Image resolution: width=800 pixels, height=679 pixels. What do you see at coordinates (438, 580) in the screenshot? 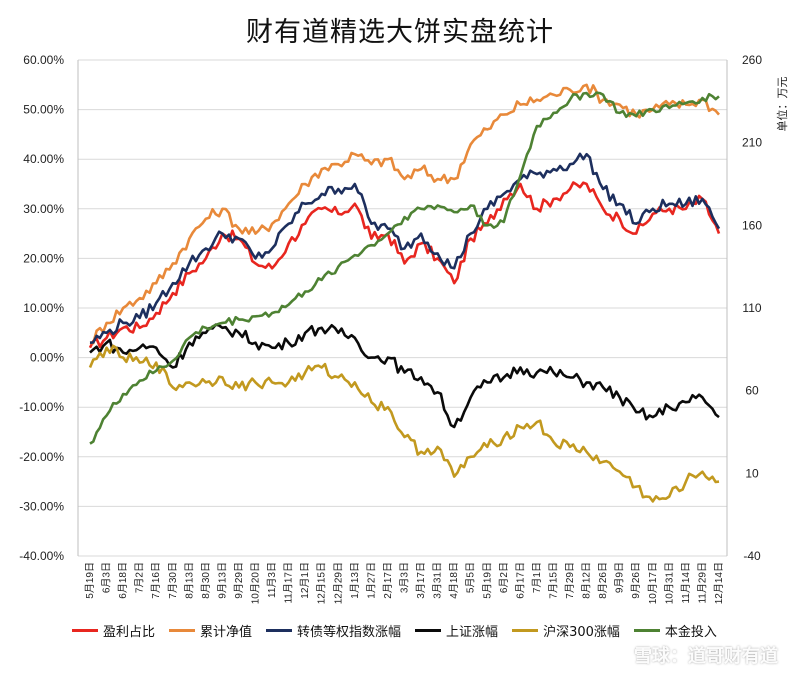
I see `x-axis-tick-label: 3月31日` at bounding box center [438, 580].